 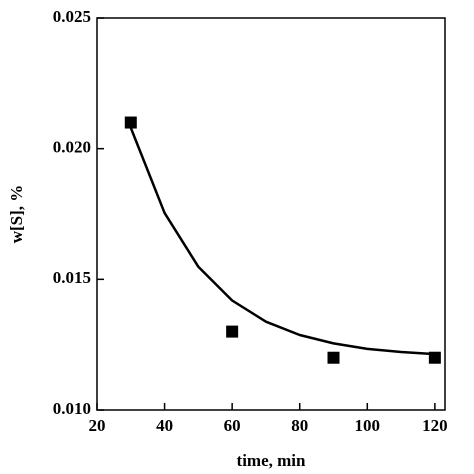 I want to click on x-tick-label: 40, so click(x=164, y=425).